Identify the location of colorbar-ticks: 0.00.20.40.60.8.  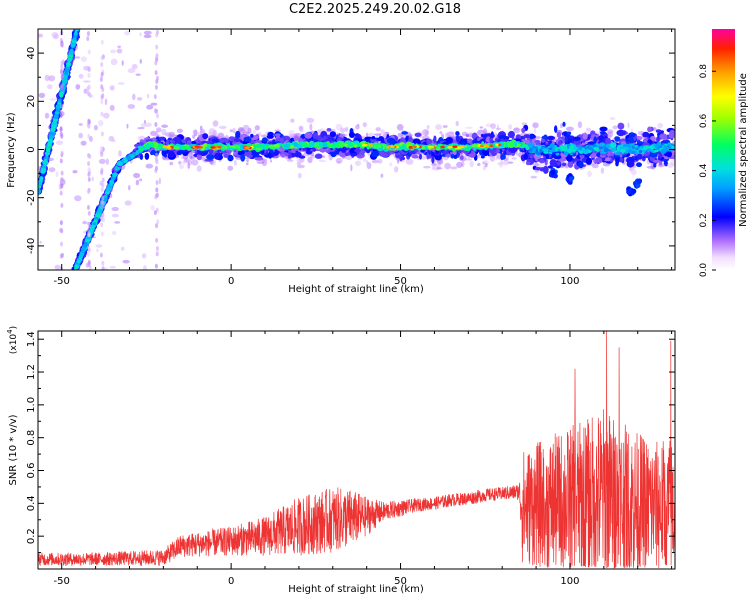
(707, 170).